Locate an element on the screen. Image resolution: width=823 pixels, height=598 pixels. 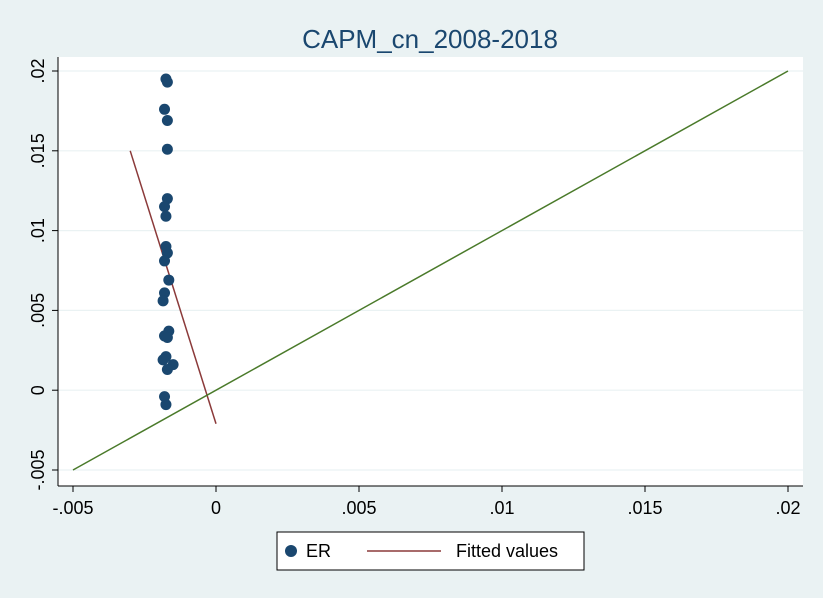
y-tick-label: .01 is located at coordinates (38, 230).